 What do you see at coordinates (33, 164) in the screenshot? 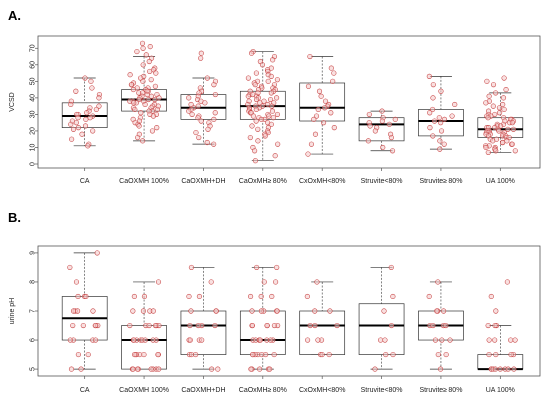
I see `y-tick-label: 0` at bounding box center [33, 164].